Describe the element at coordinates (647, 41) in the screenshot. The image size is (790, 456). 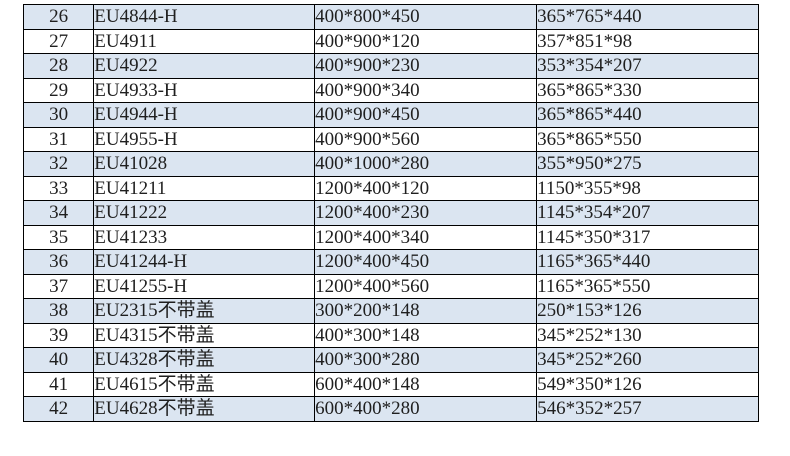
I see `inner-dimension-cell: 357*851*98` at that location.